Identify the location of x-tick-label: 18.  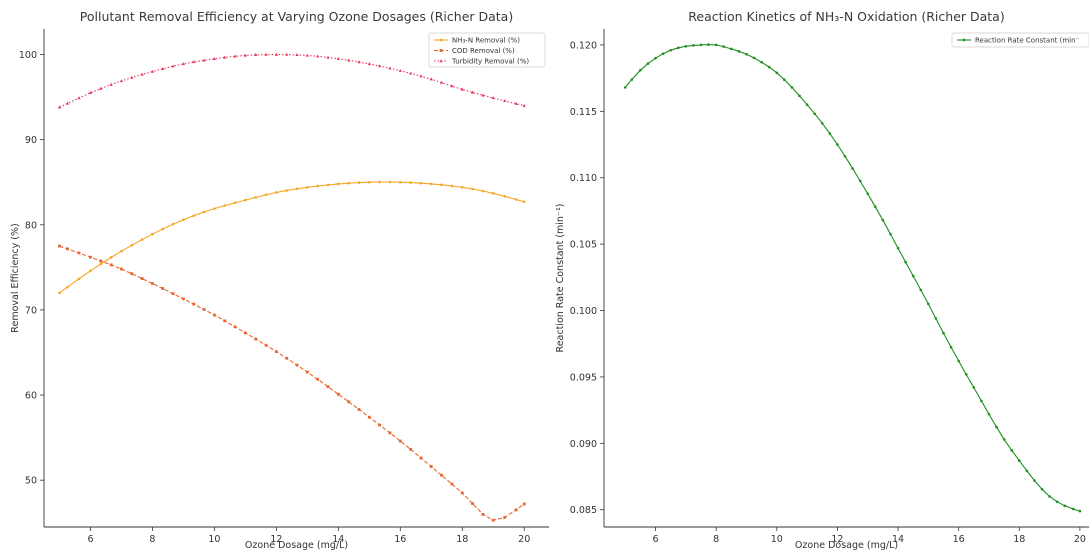
(462, 539).